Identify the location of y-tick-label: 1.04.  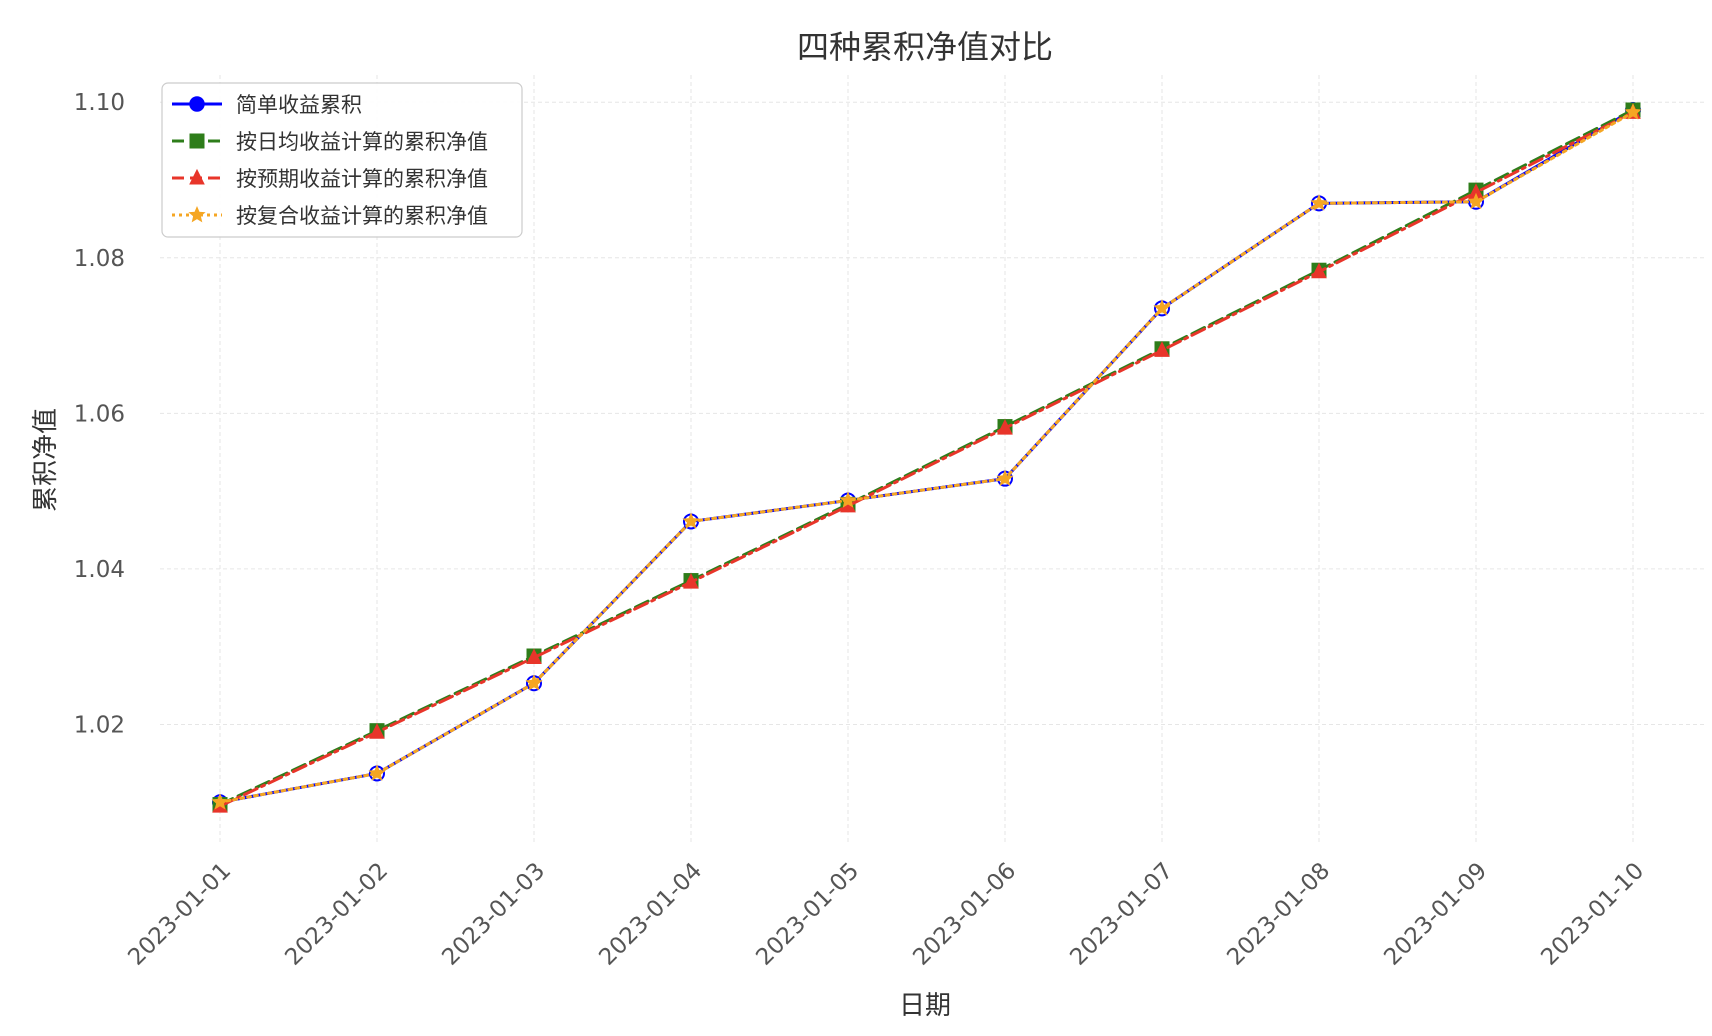
(99, 570).